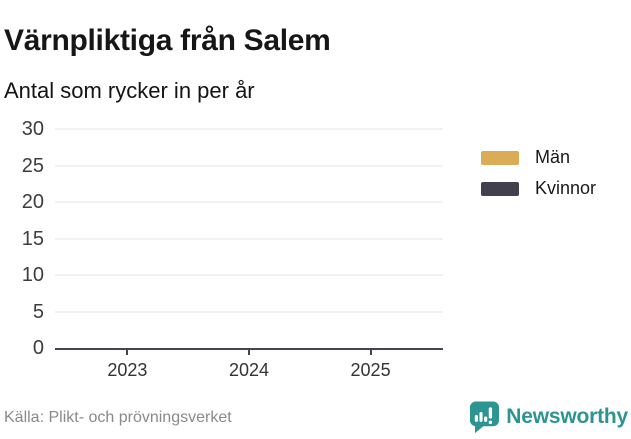 Image resolution: width=631 pixels, height=439 pixels. Describe the element at coordinates (32, 202) in the screenshot. I see `y-axis-tick-label: 20` at that location.